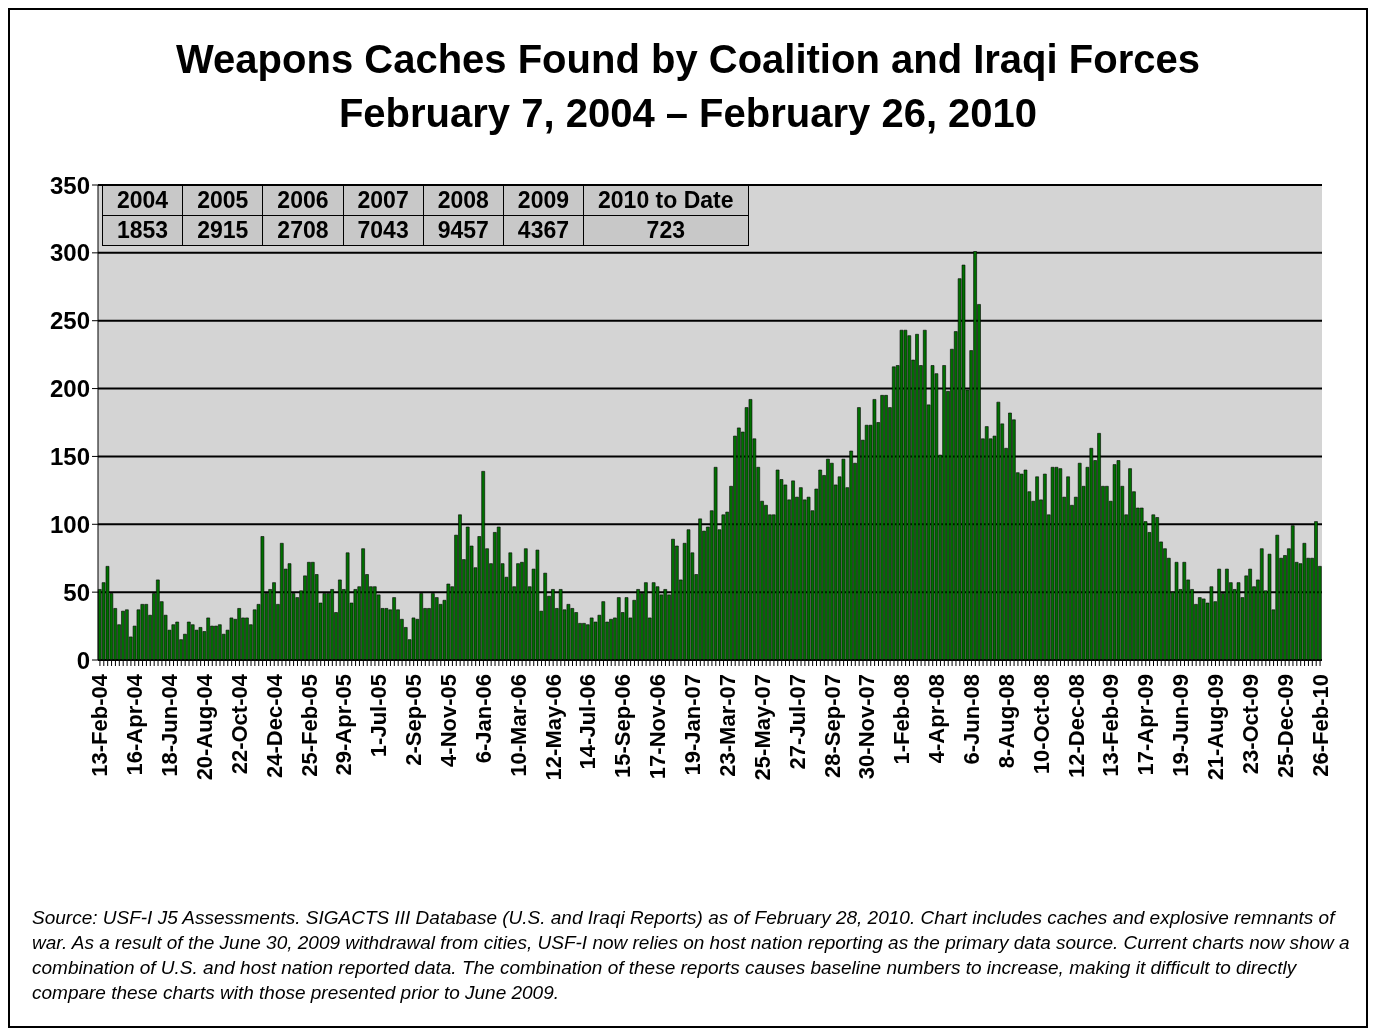  Describe the element at coordinates (83, 660) in the screenshot. I see `y-tick-label: 0` at that location.